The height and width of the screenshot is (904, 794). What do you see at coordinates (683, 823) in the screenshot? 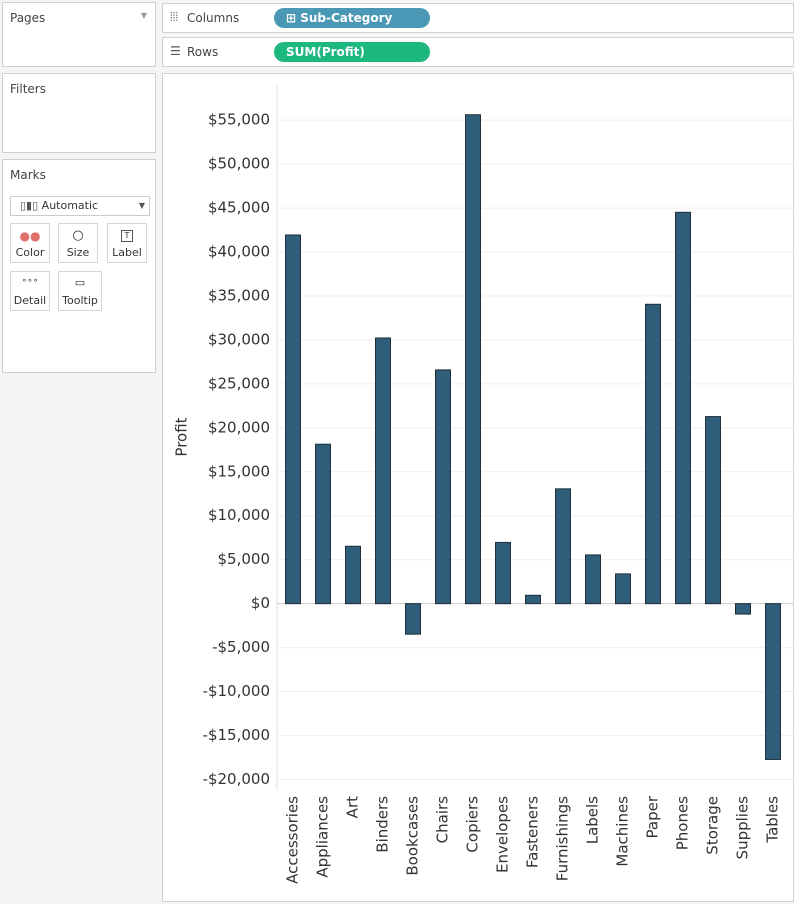
I see `x-tick-label: Phones` at bounding box center [683, 823].